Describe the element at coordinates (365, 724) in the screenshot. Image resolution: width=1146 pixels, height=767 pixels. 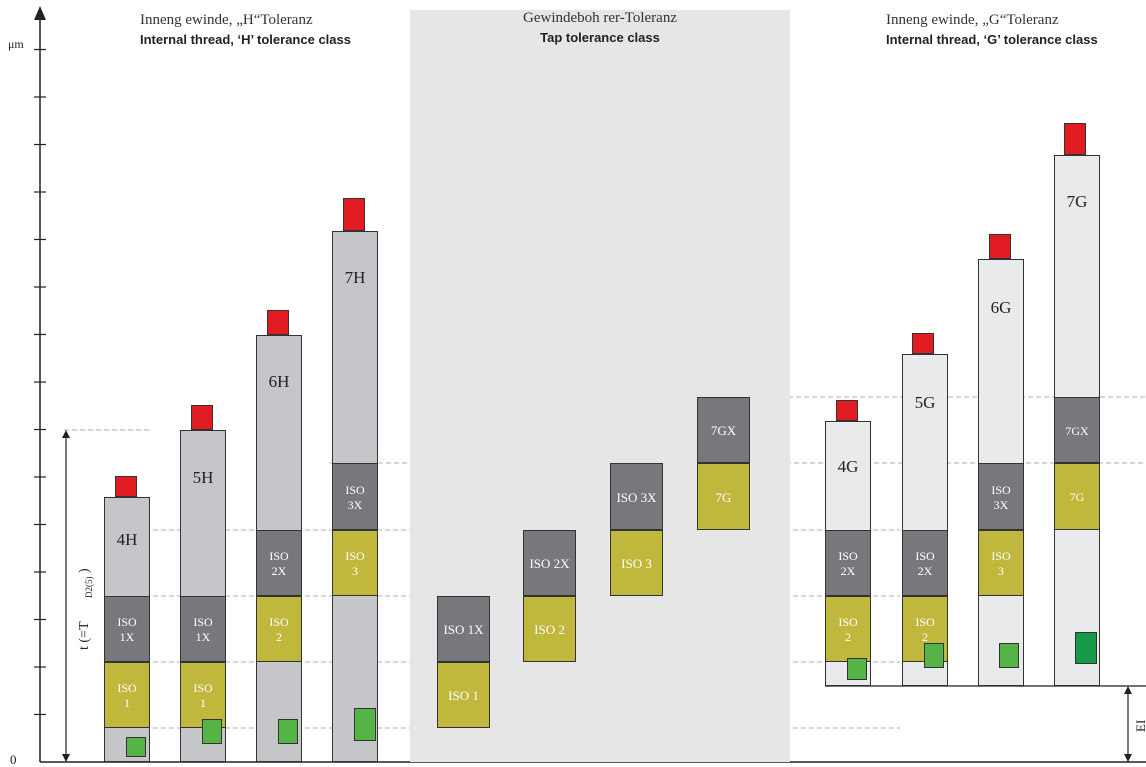
I see `h-bar-4-green-marker` at that location.